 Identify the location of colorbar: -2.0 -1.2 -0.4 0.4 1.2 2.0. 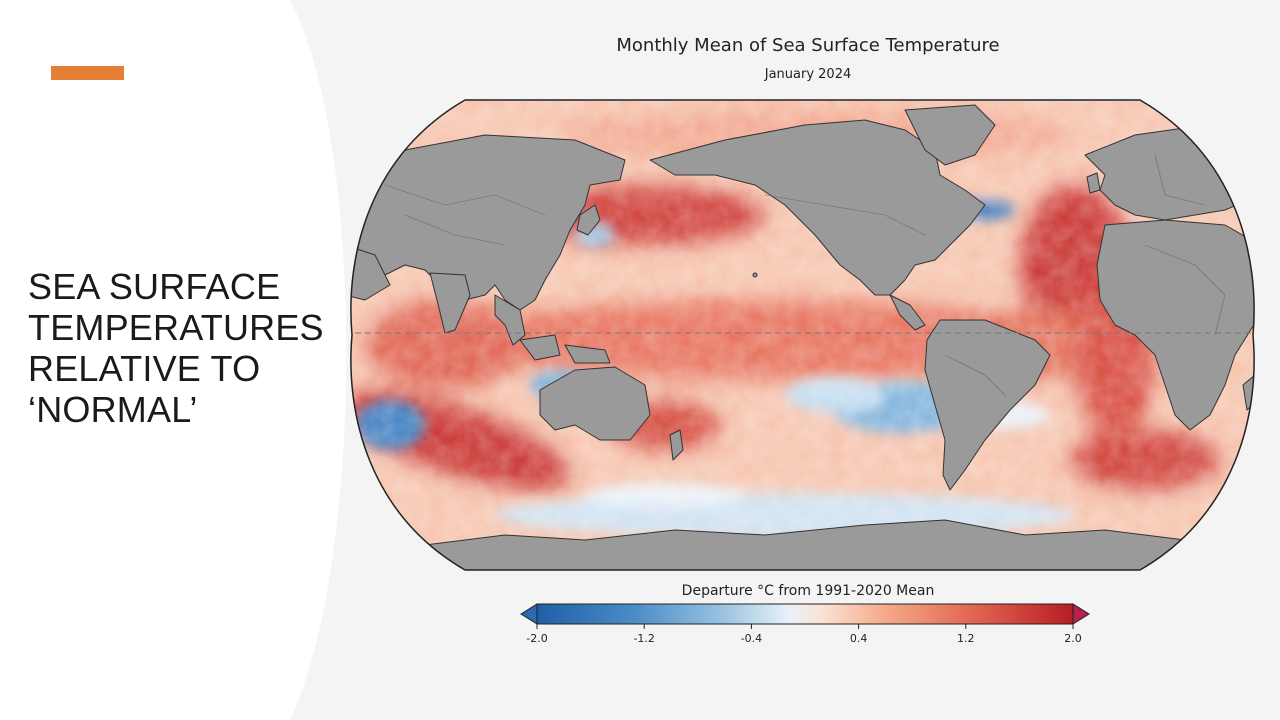
(805, 624).